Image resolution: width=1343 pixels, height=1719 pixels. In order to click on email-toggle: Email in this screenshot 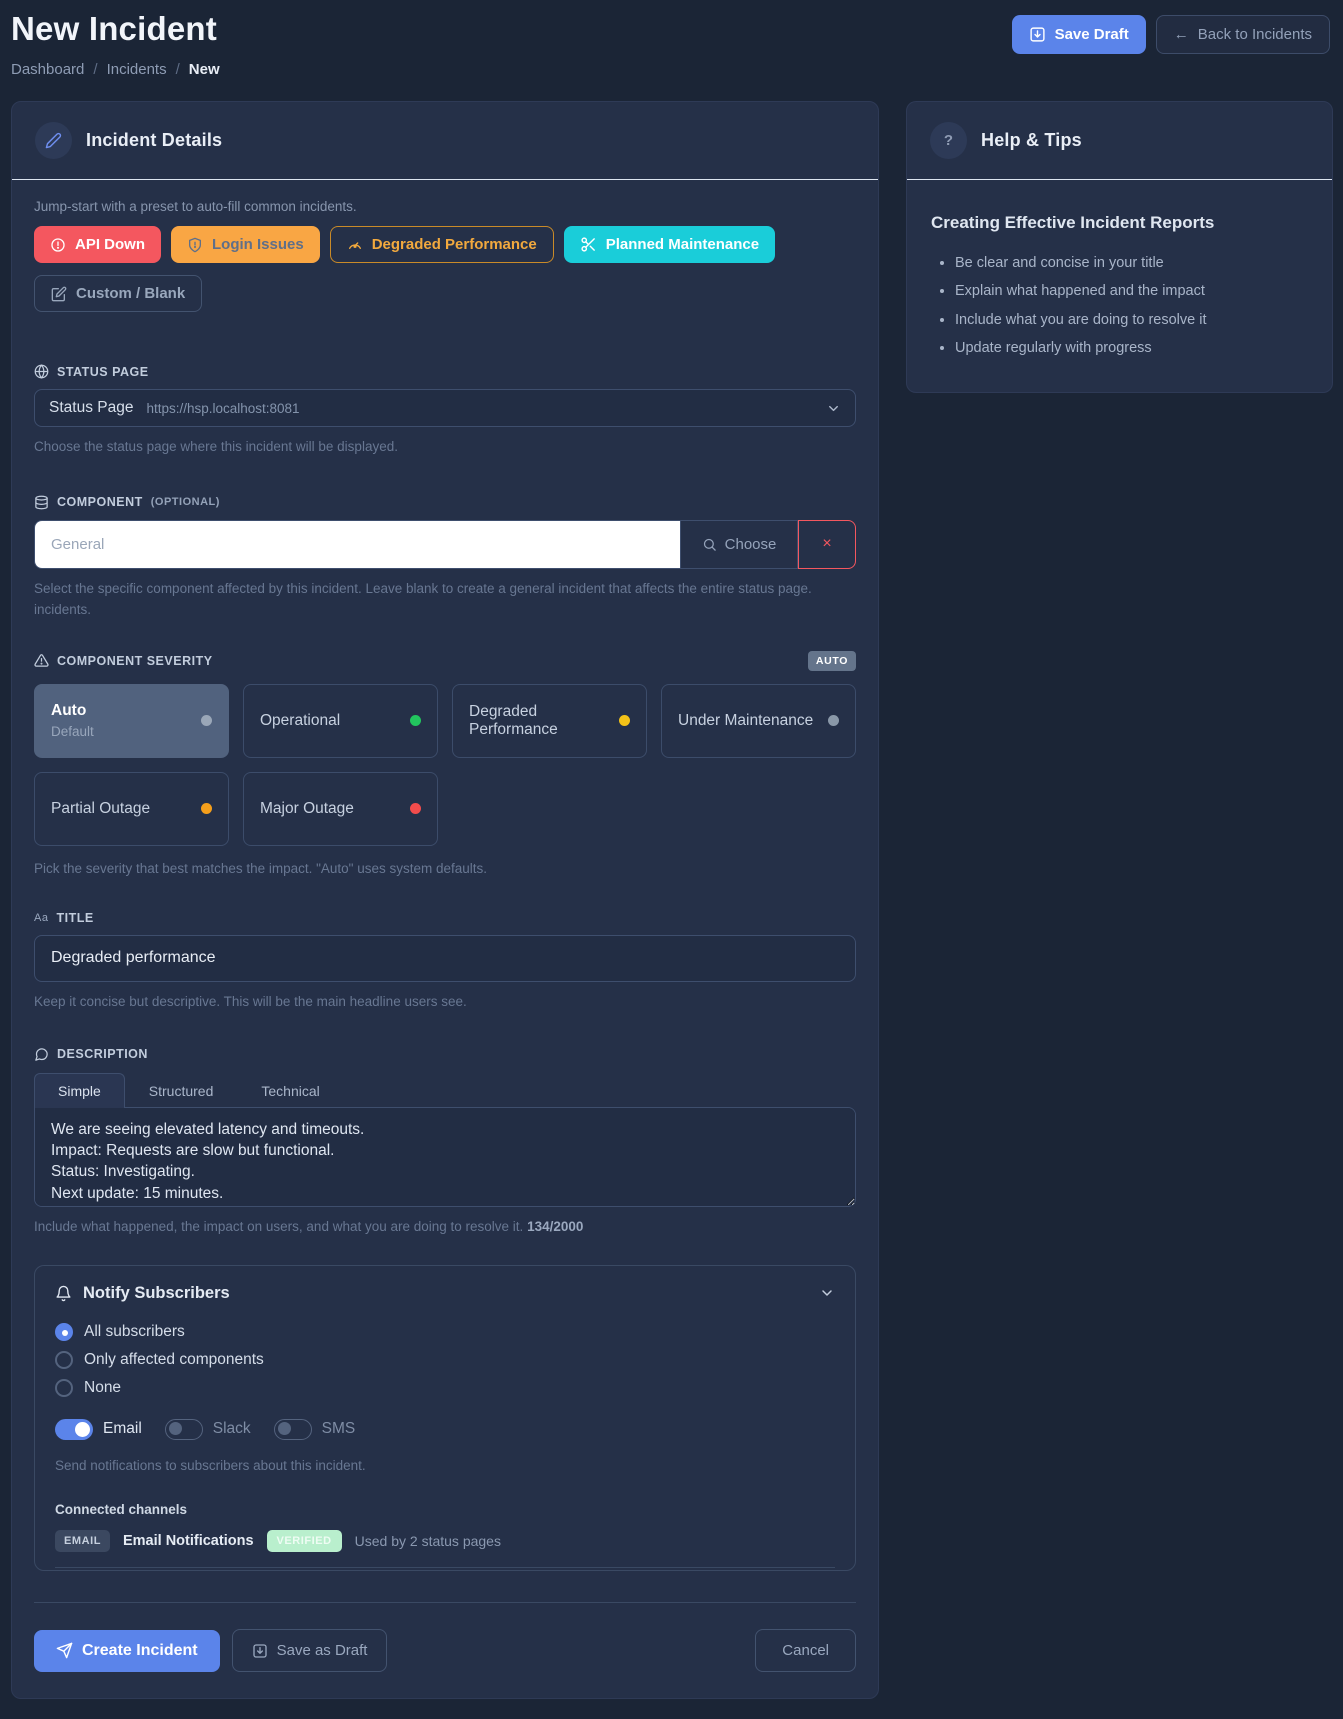, I will do `click(98, 1429)`.